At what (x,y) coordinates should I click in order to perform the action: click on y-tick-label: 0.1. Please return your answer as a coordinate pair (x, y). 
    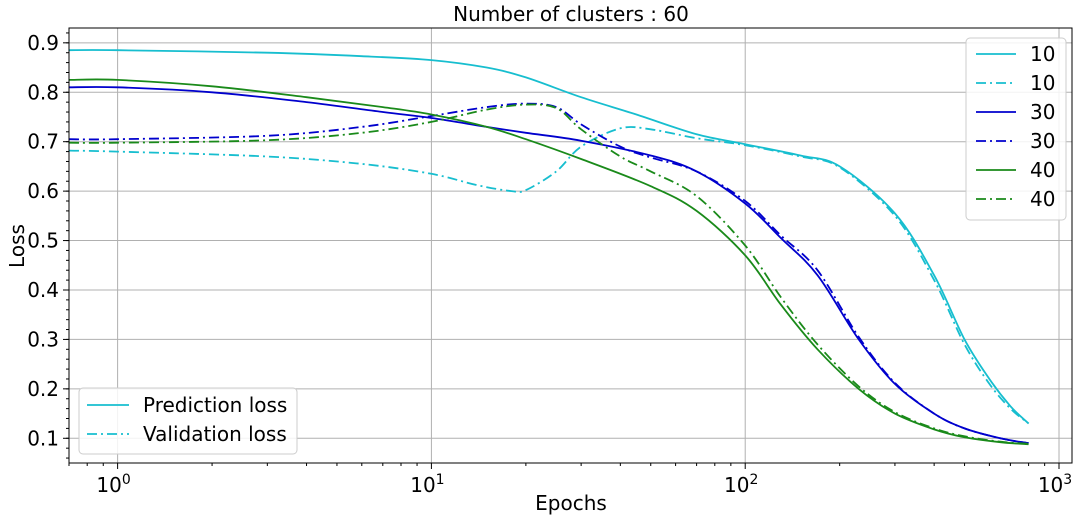
    Looking at the image, I should click on (43, 438).